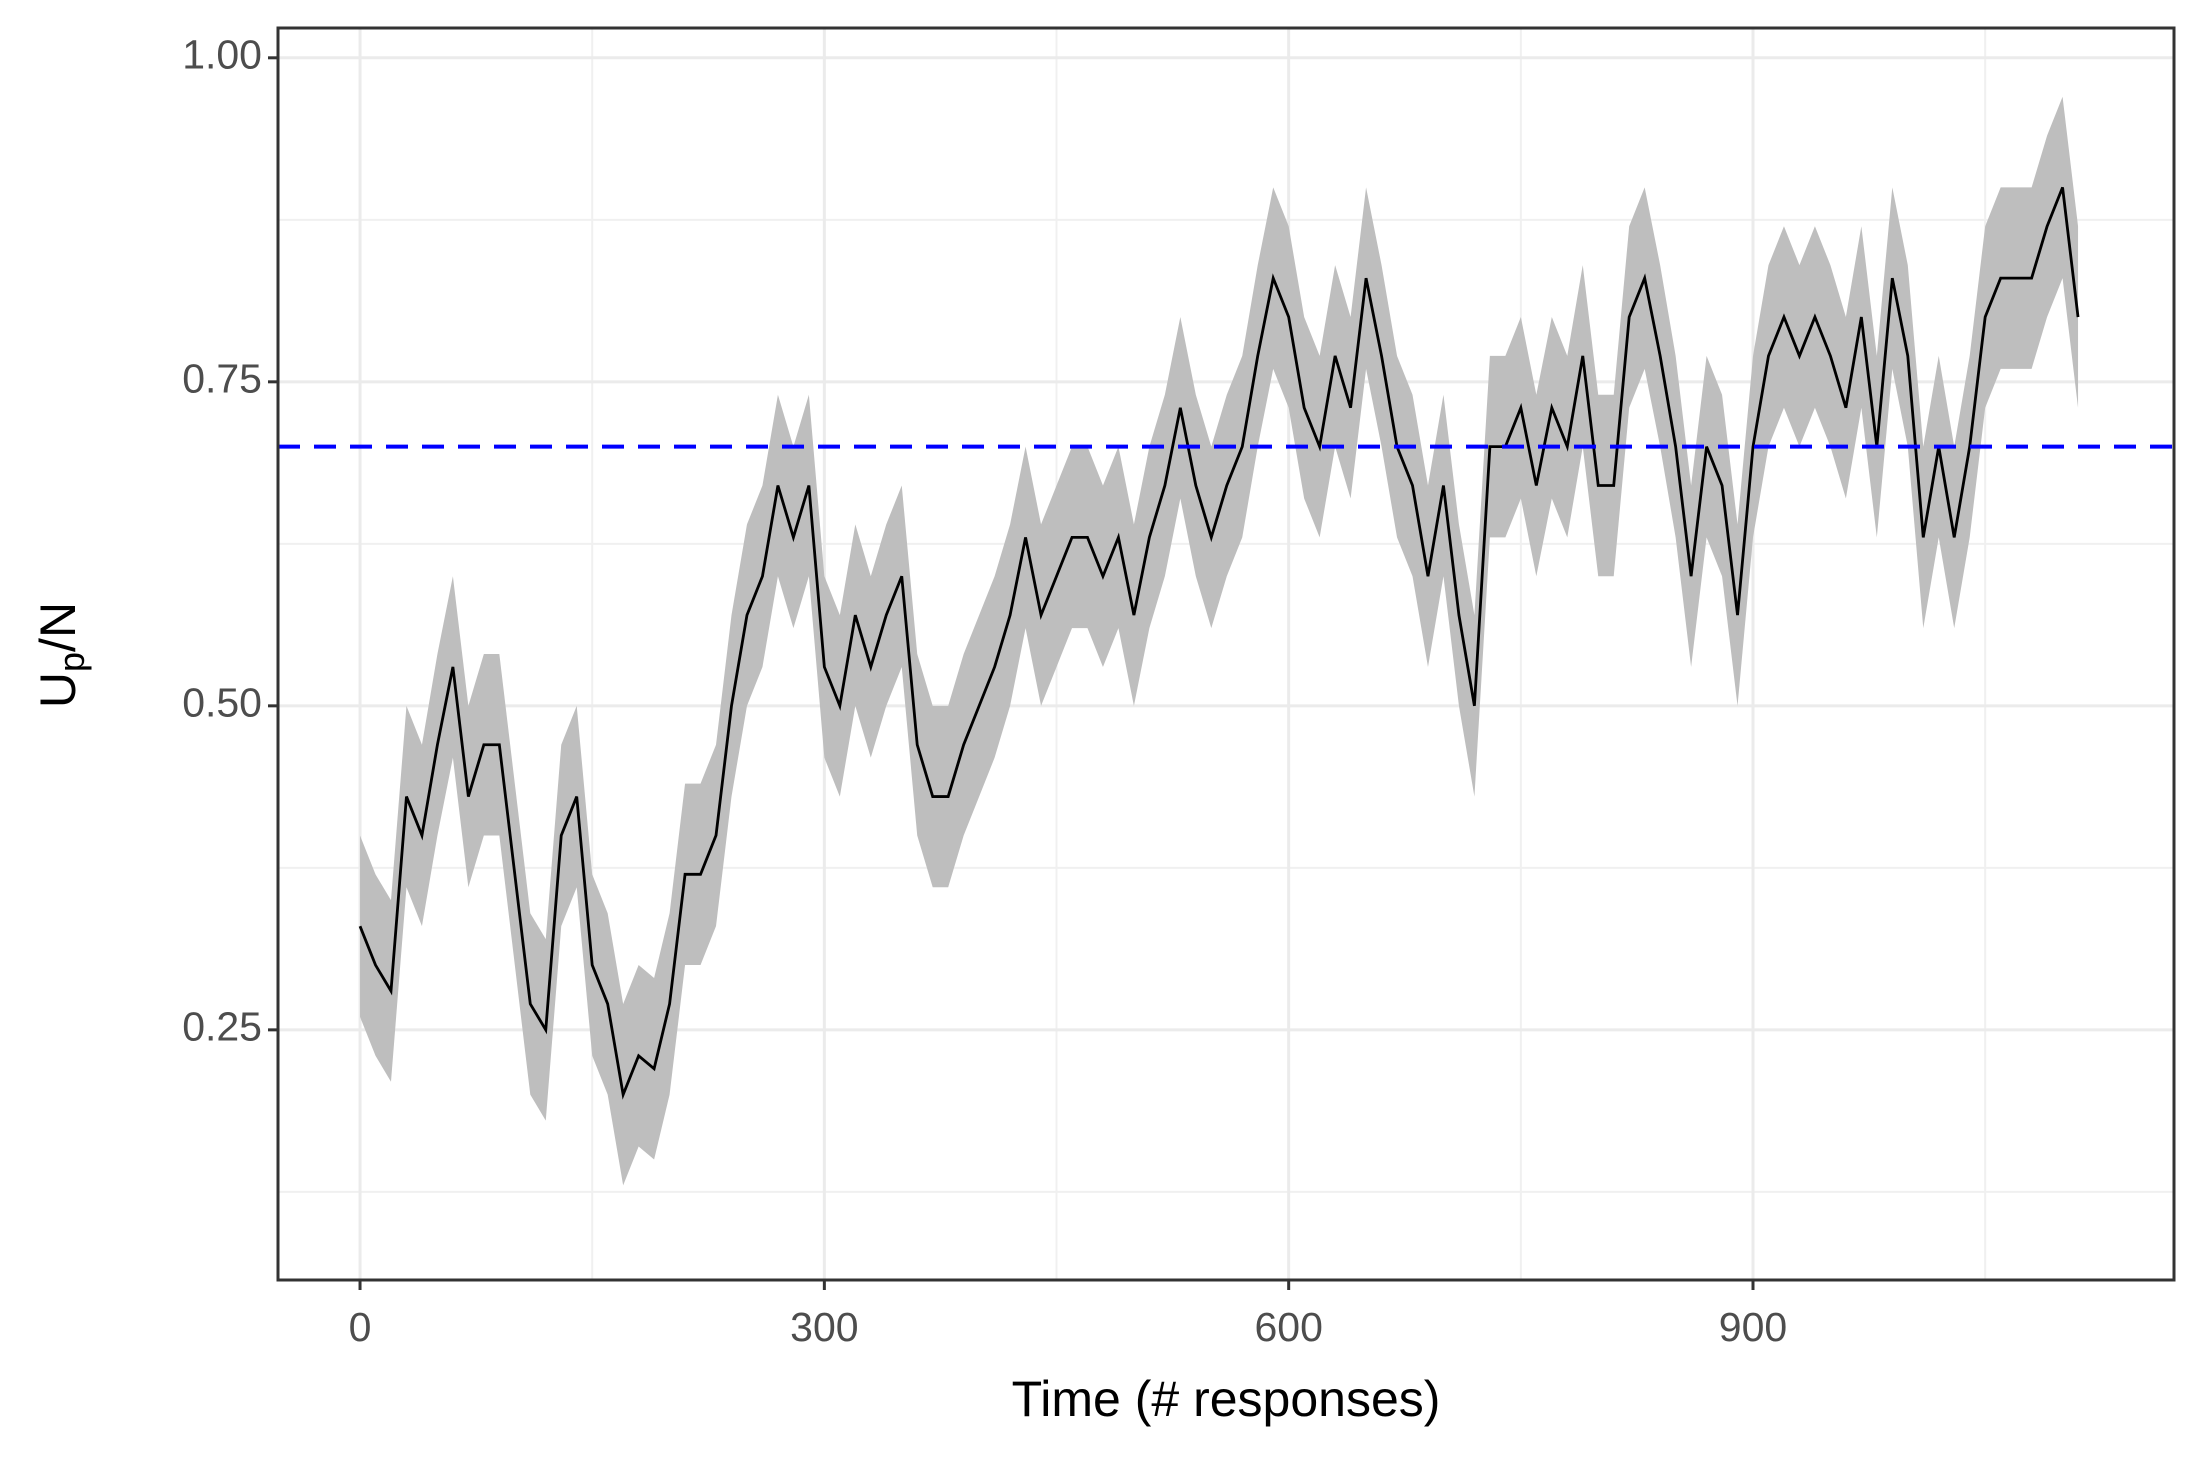 Image resolution: width=2194 pixels, height=1473 pixels. What do you see at coordinates (222, 703) in the screenshot?
I see `y-tick-label: 0.50` at bounding box center [222, 703].